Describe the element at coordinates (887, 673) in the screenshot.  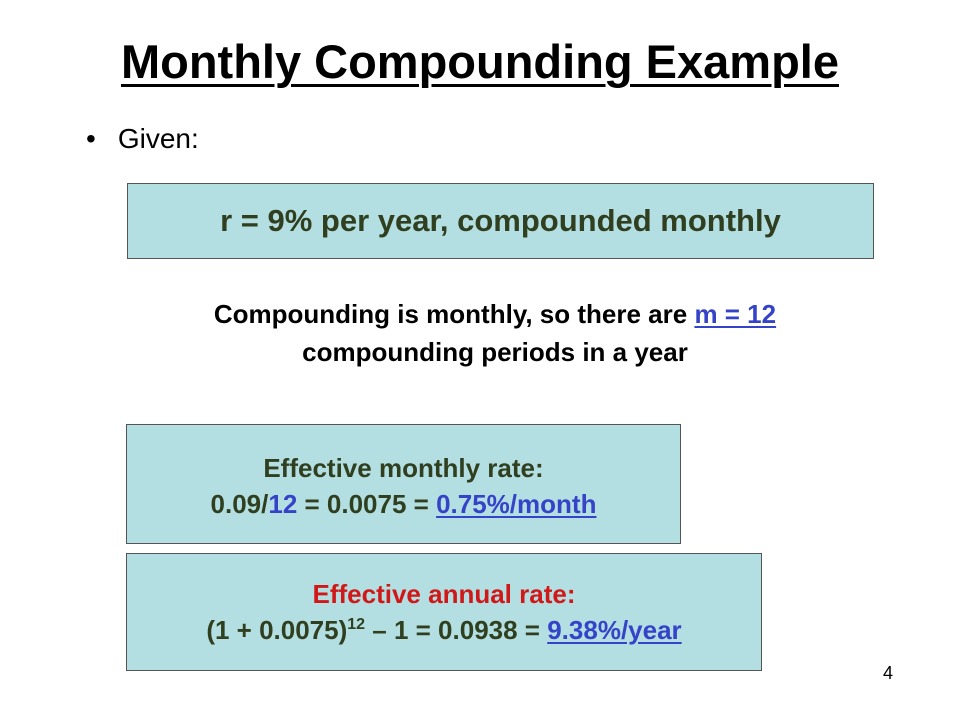
I see `page-number: 4` at that location.